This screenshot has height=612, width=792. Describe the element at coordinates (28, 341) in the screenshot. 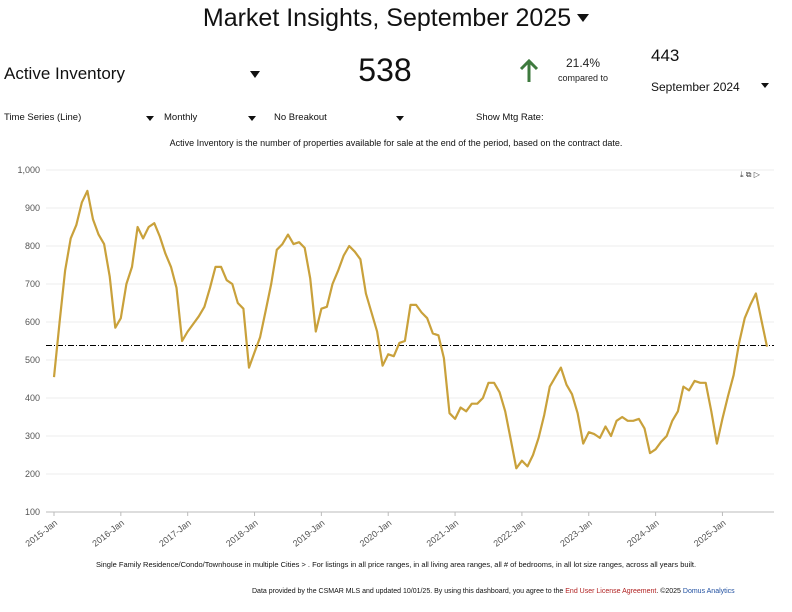

I see `y-axis-labels: 100 200 300 400 500 600 700 800 900 1,000` at that location.